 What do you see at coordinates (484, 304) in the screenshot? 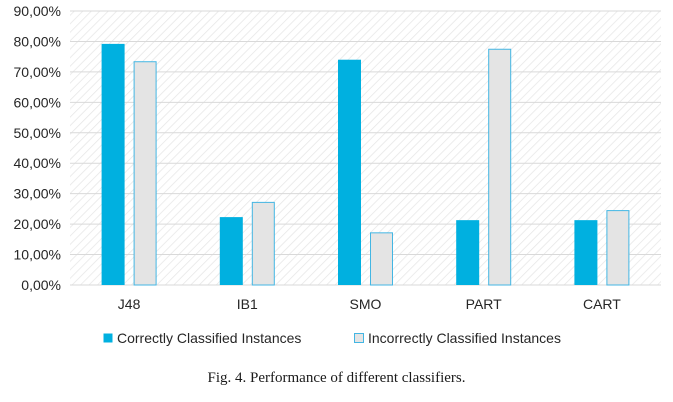
I see `x-tick-label: PART` at bounding box center [484, 304].